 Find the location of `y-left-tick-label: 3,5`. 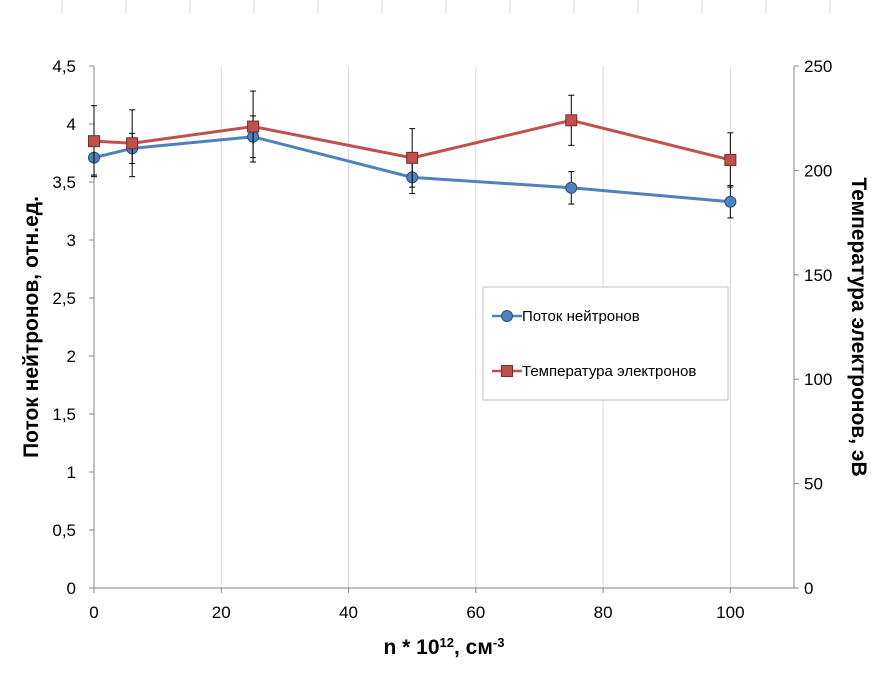

y-left-tick-label: 3,5 is located at coordinates (64, 182).